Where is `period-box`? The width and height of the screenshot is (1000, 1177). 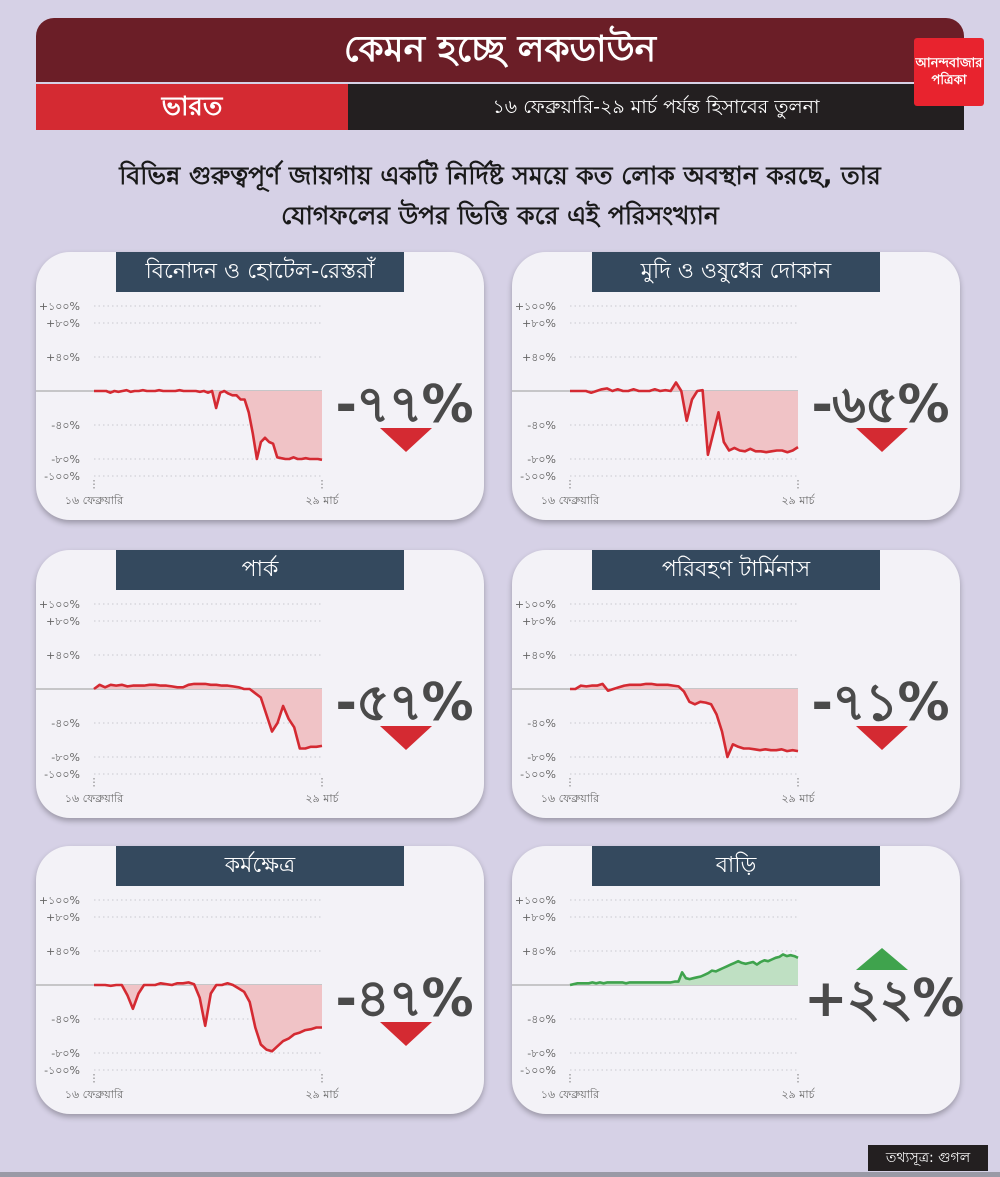
period-box is located at coordinates (656, 107).